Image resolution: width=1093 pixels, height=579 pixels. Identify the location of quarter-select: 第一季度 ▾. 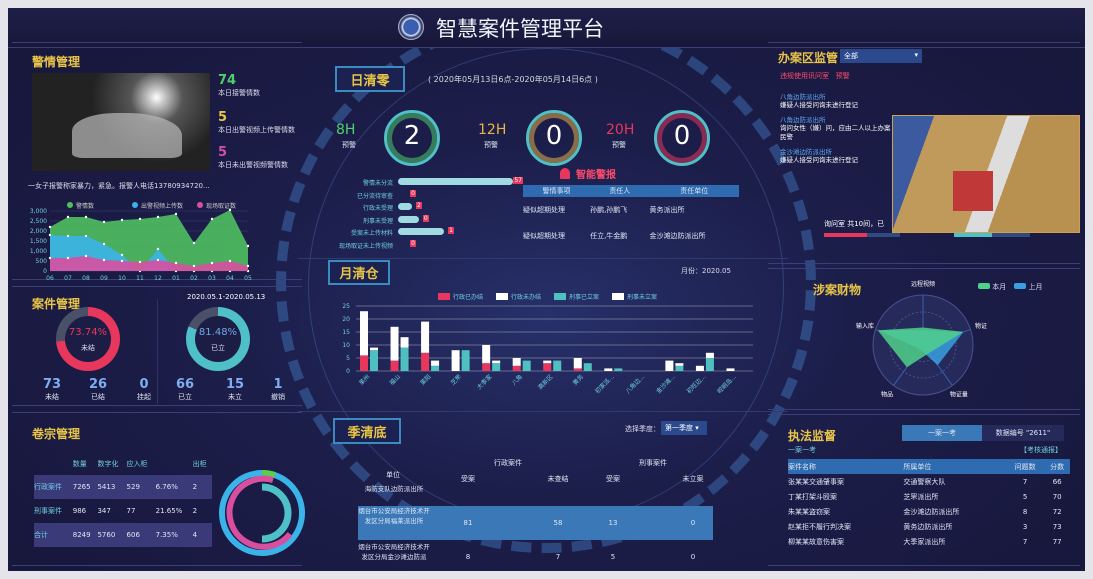
(684, 428).